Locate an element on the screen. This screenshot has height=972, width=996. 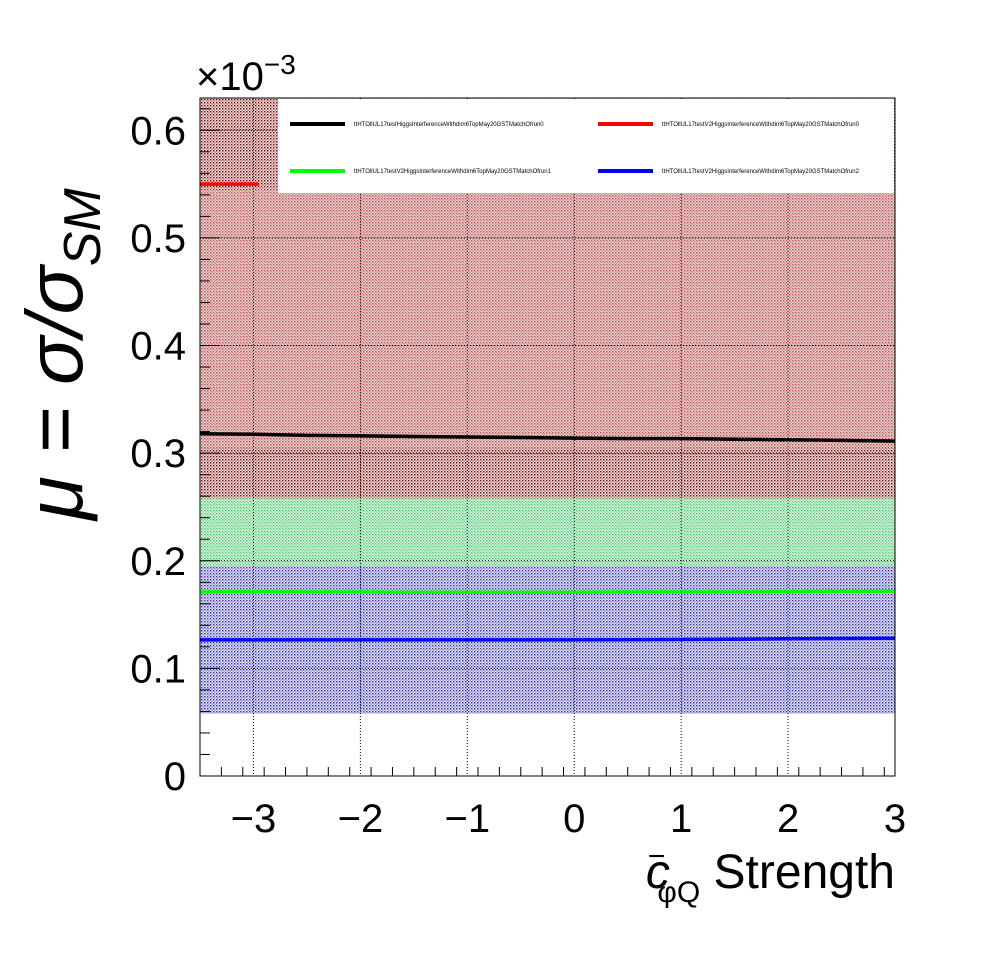
y-multiplier: ×10⁻³ is located at coordinates (246, 74).